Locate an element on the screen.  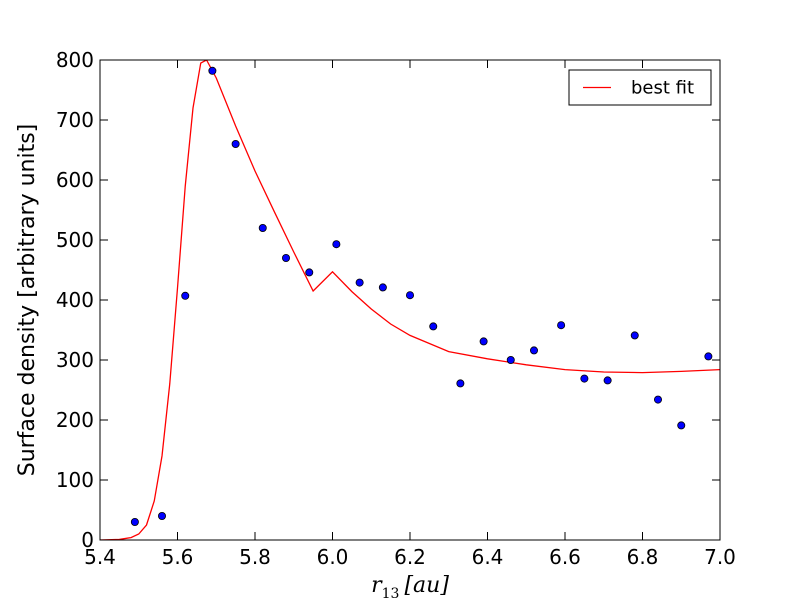
legend: best fit is located at coordinates (640, 87).